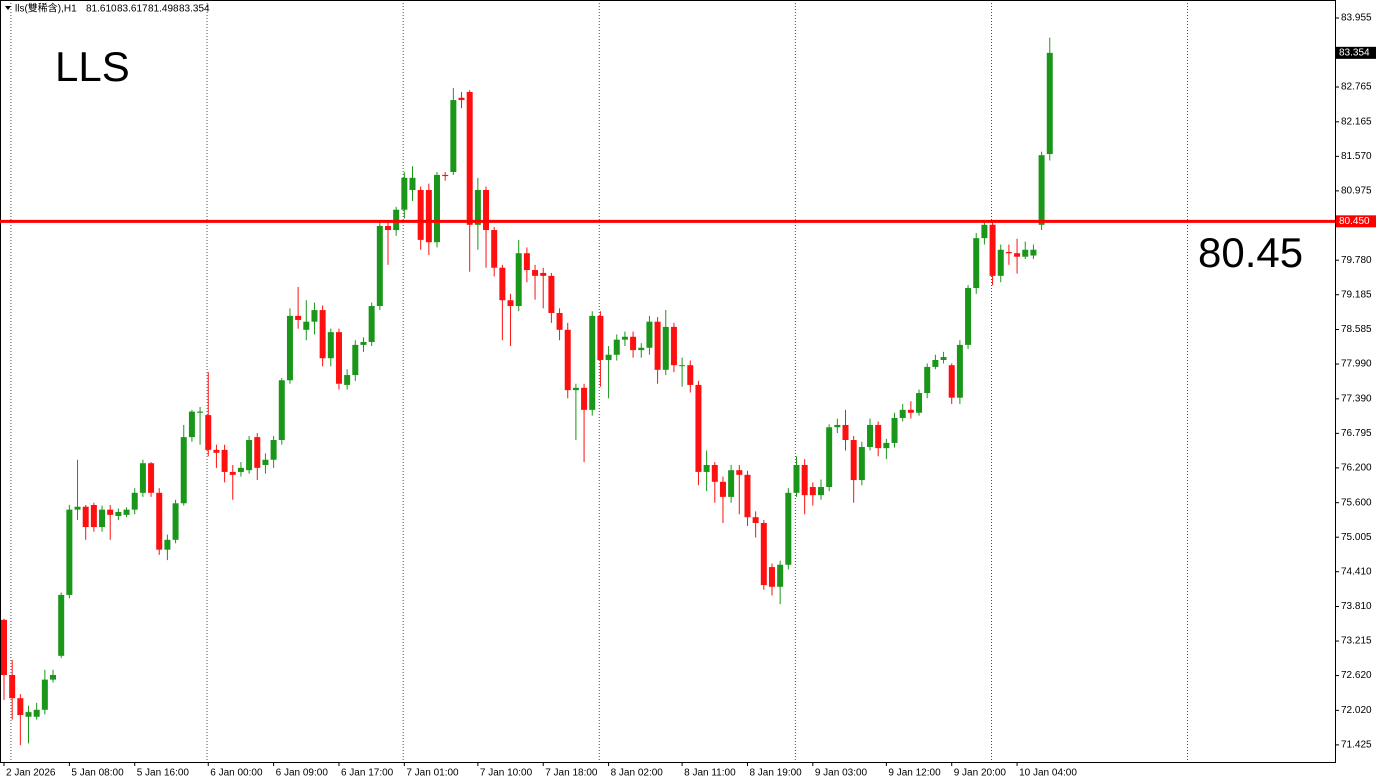 Image resolution: width=1380 pixels, height=781 pixels. What do you see at coordinates (914, 773) in the screenshot?
I see `x-tick-label: 9 Jan 12:00` at bounding box center [914, 773].